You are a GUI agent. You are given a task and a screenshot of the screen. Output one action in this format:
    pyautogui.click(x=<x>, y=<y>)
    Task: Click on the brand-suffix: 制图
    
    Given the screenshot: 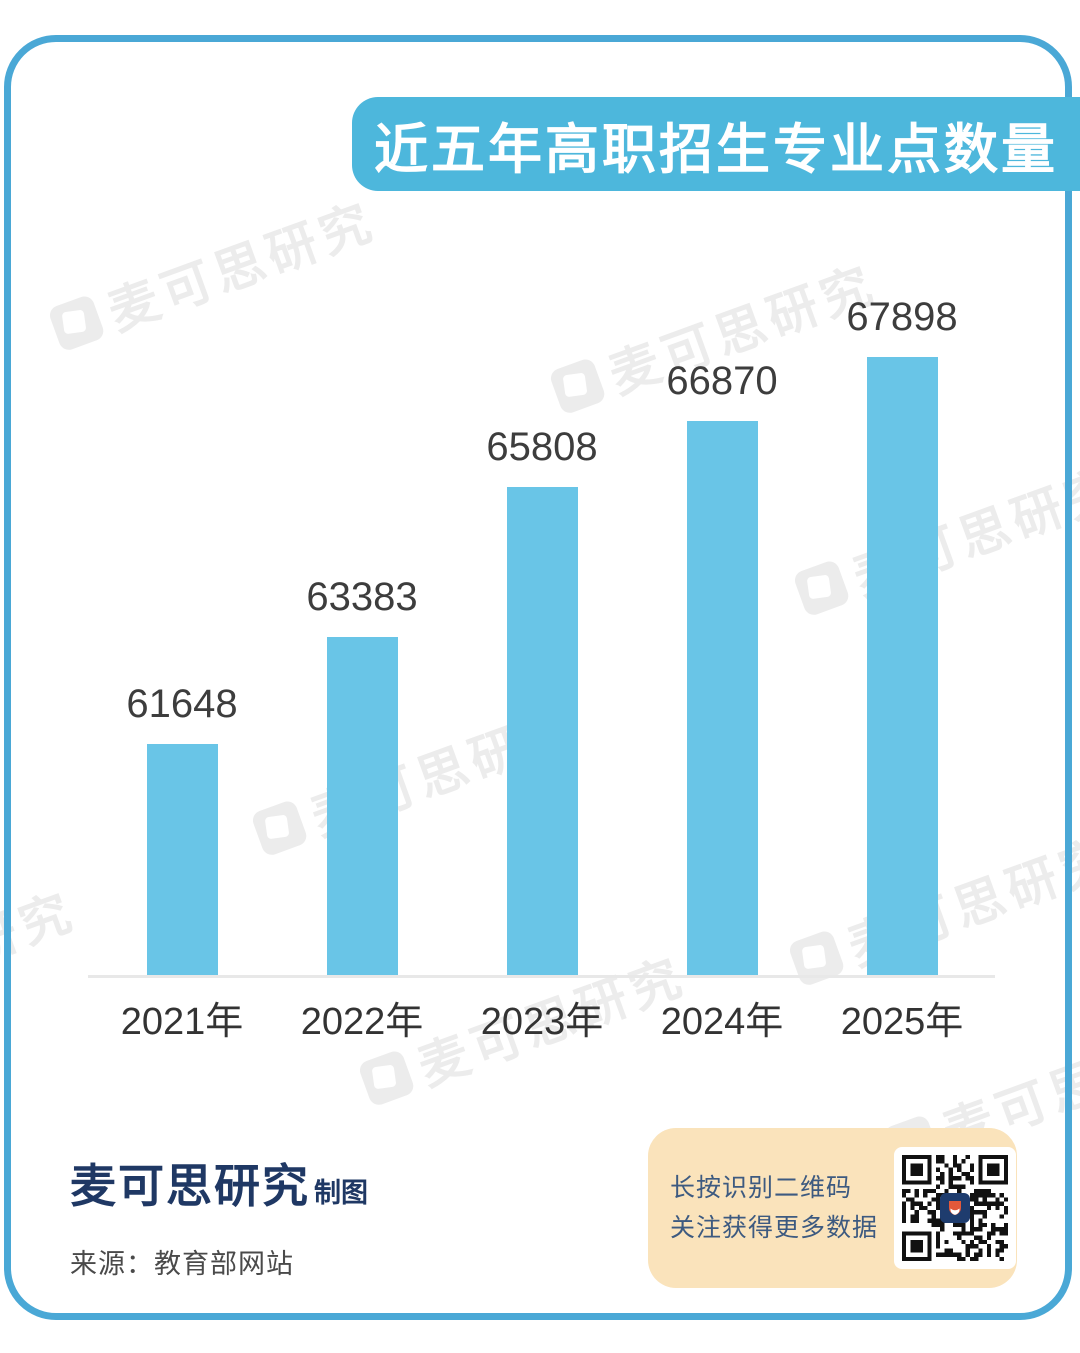 What is the action you would take?
    pyautogui.click(x=341, y=1193)
    